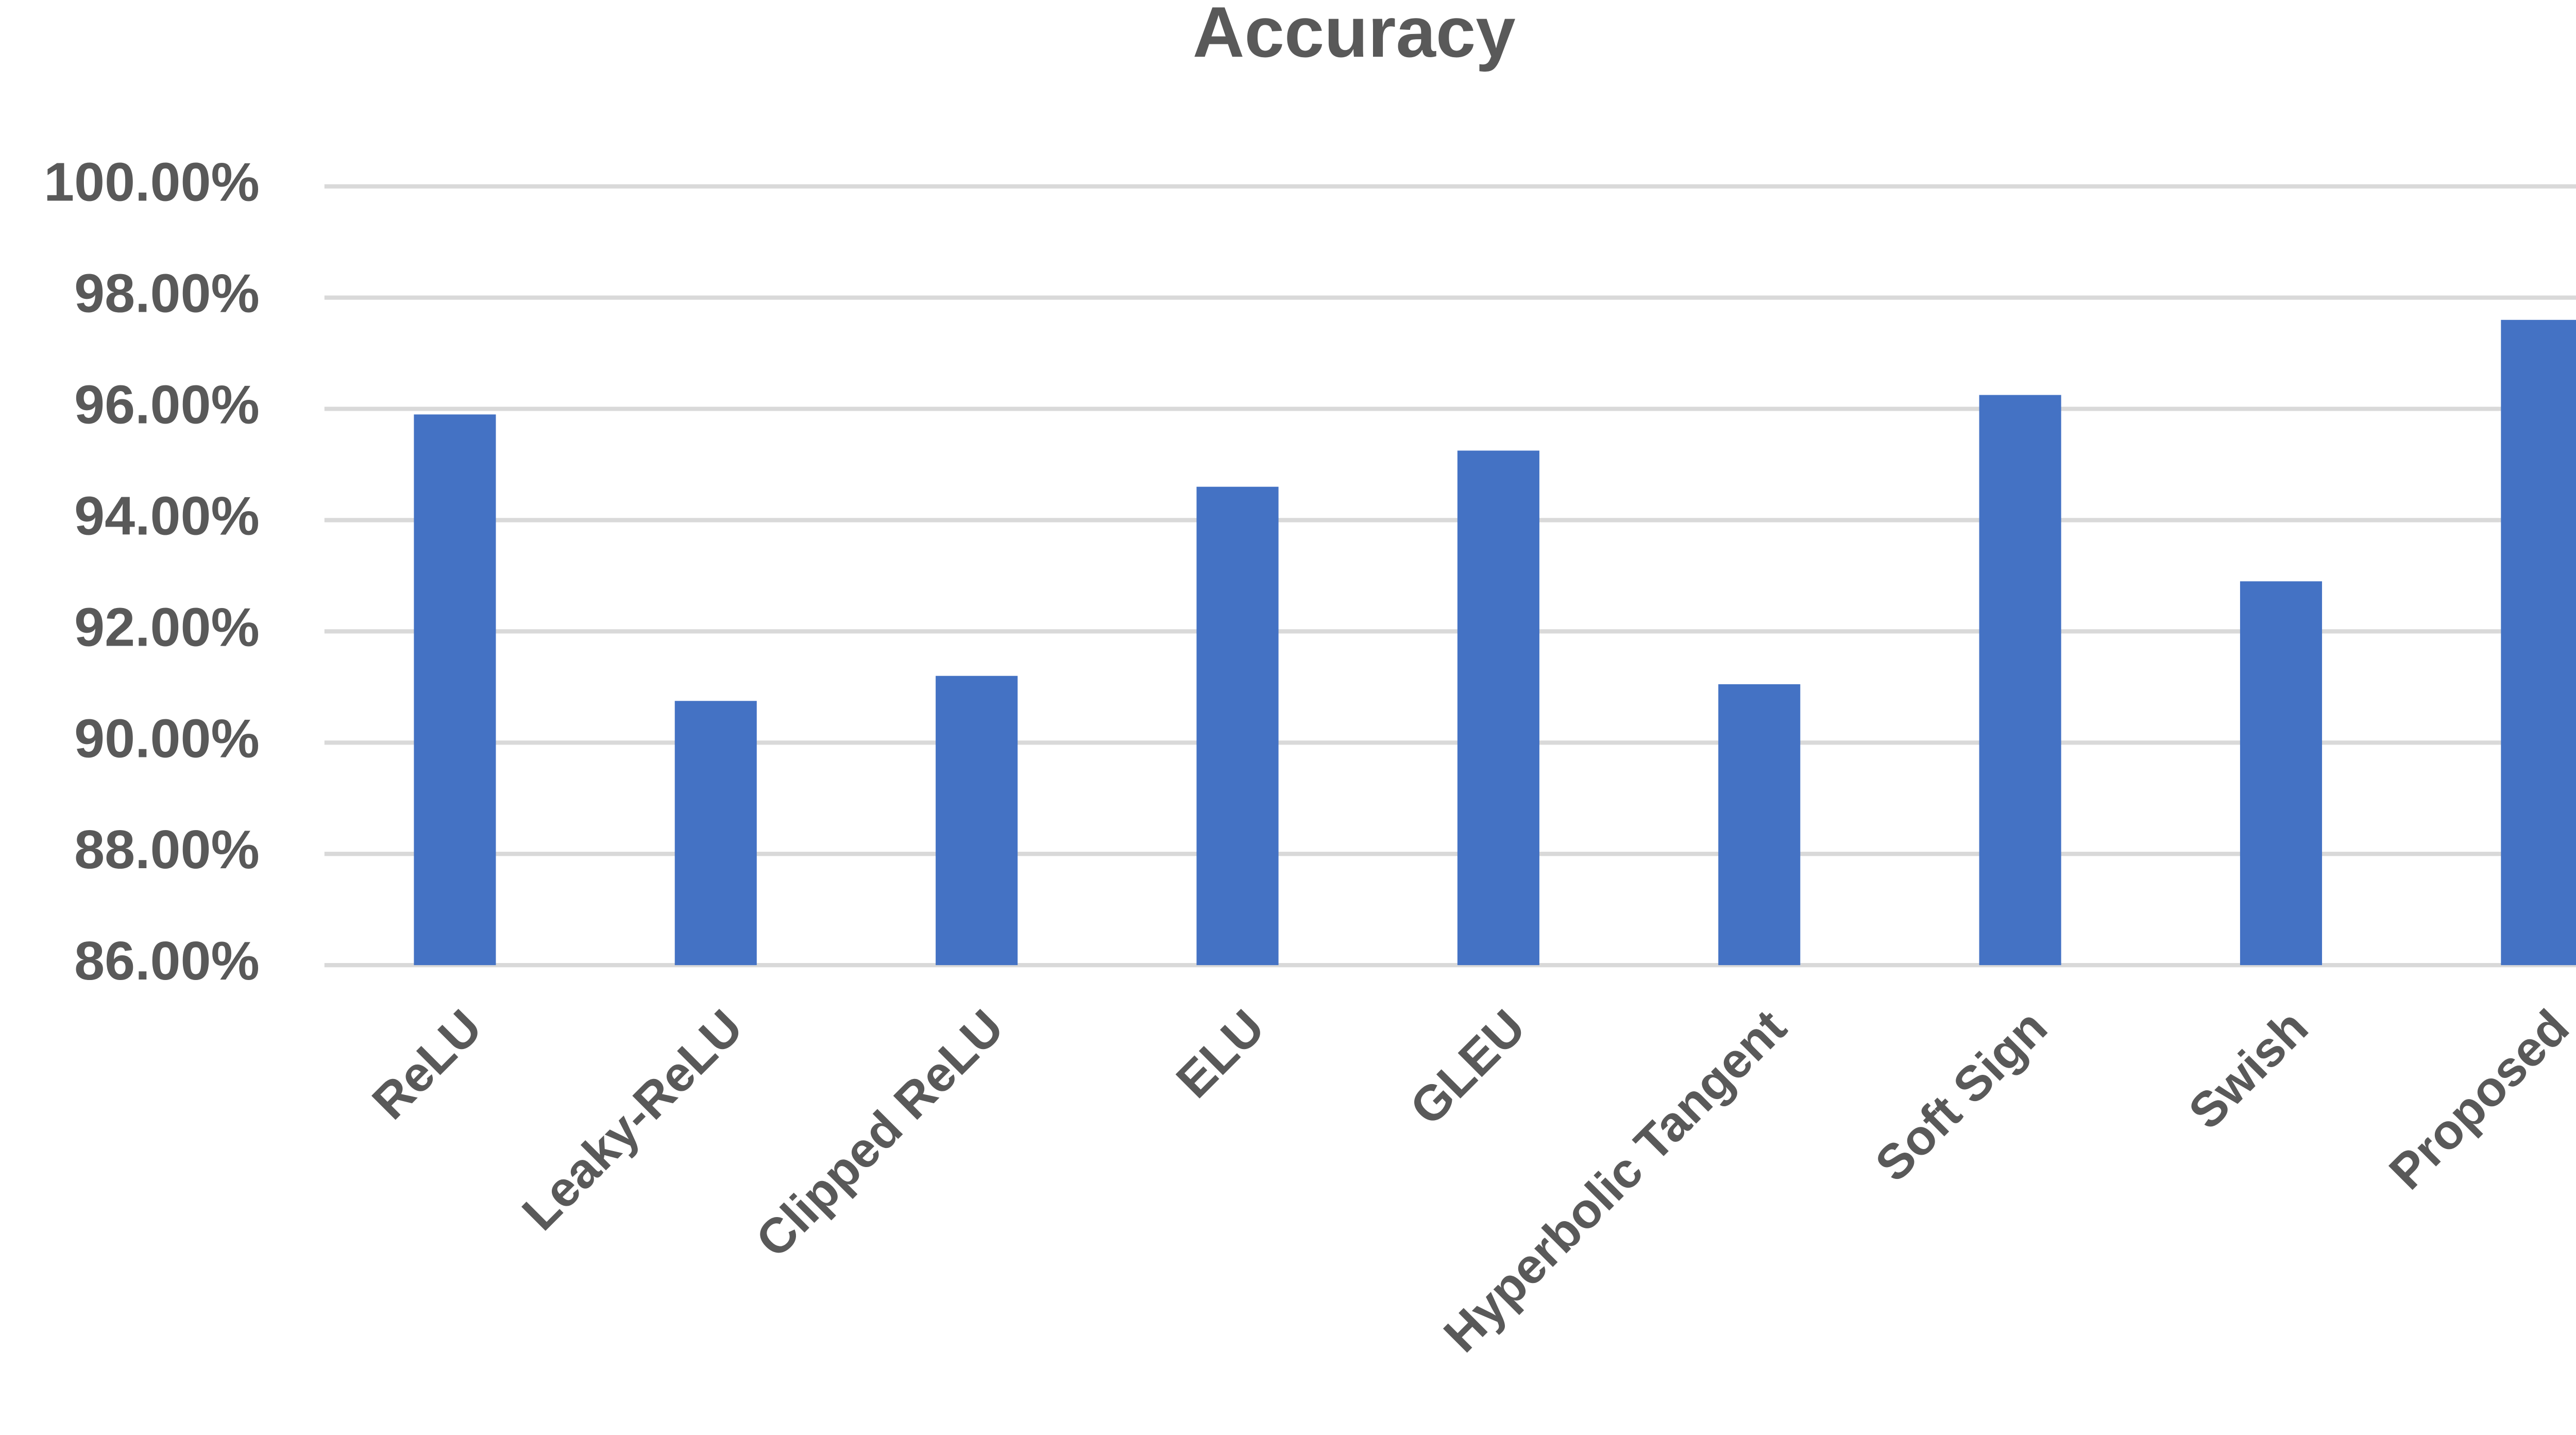  I want to click on y-tick-label: 96.00%, so click(167, 405).